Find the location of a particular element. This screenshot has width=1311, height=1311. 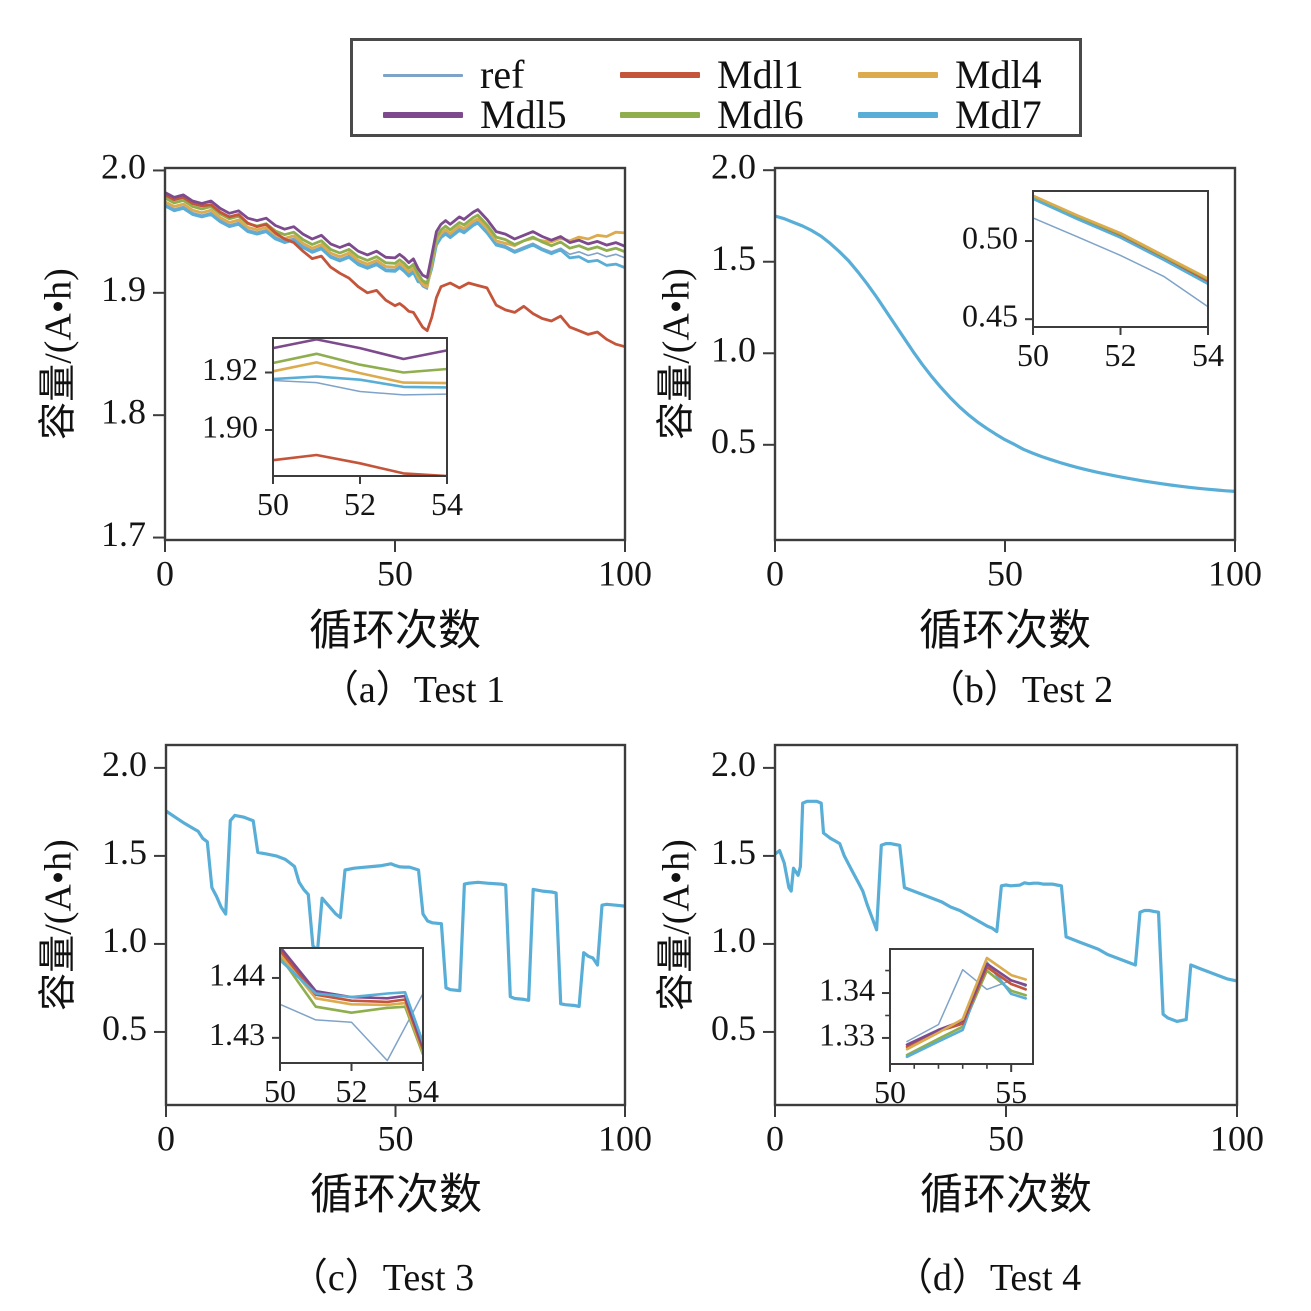

svg-text: 1.7 is located at coordinates (123, 534).